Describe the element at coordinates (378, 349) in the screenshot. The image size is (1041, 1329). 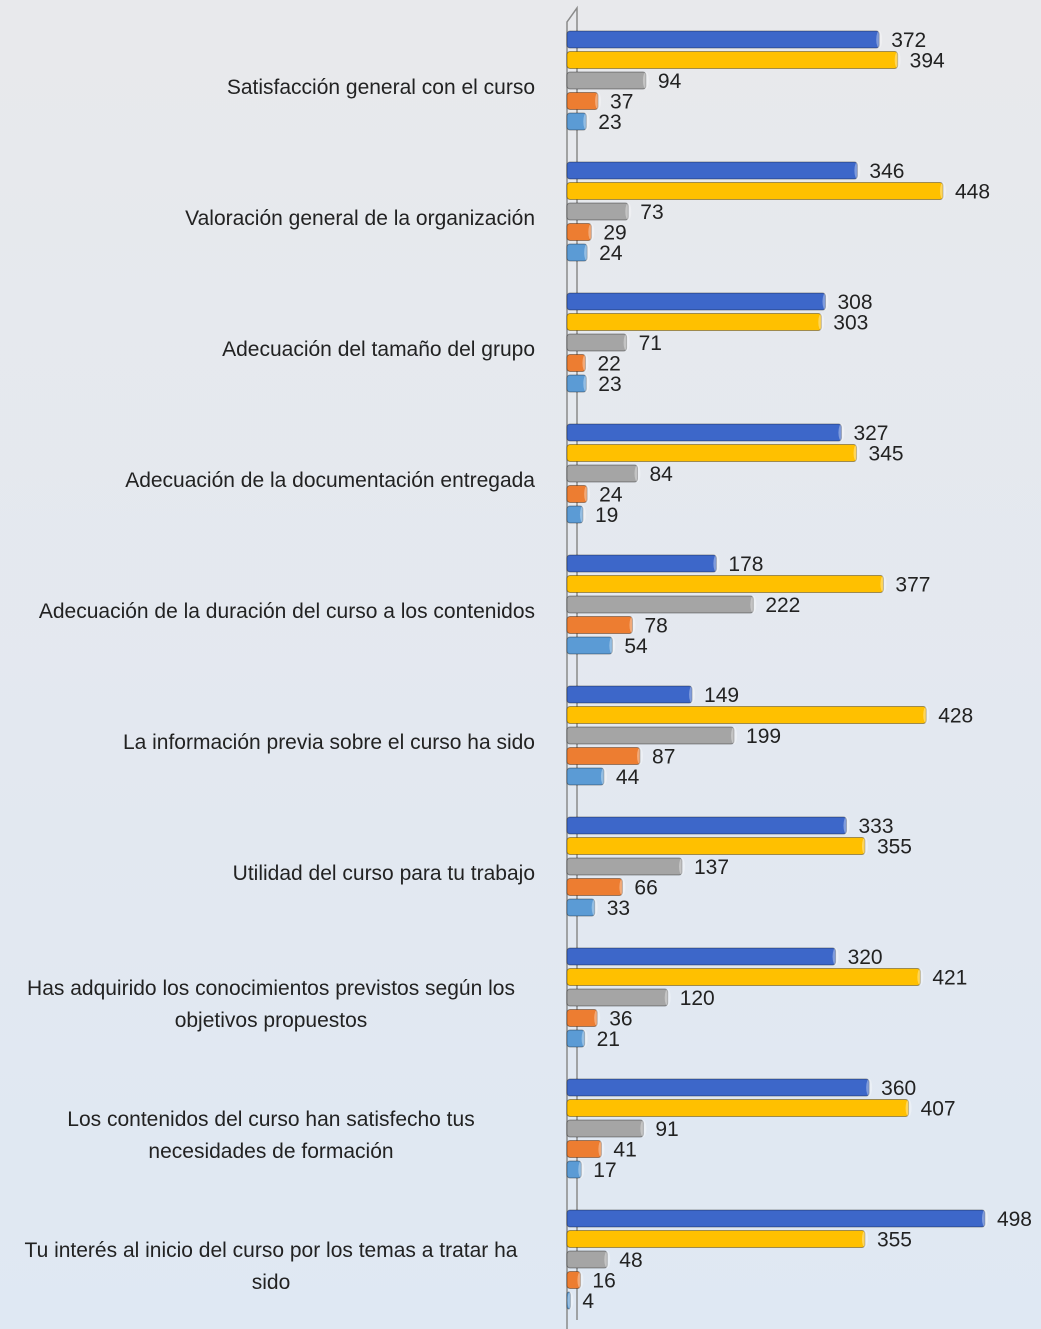
I see `category-text: Adecuación del tamaño del grupo` at that location.